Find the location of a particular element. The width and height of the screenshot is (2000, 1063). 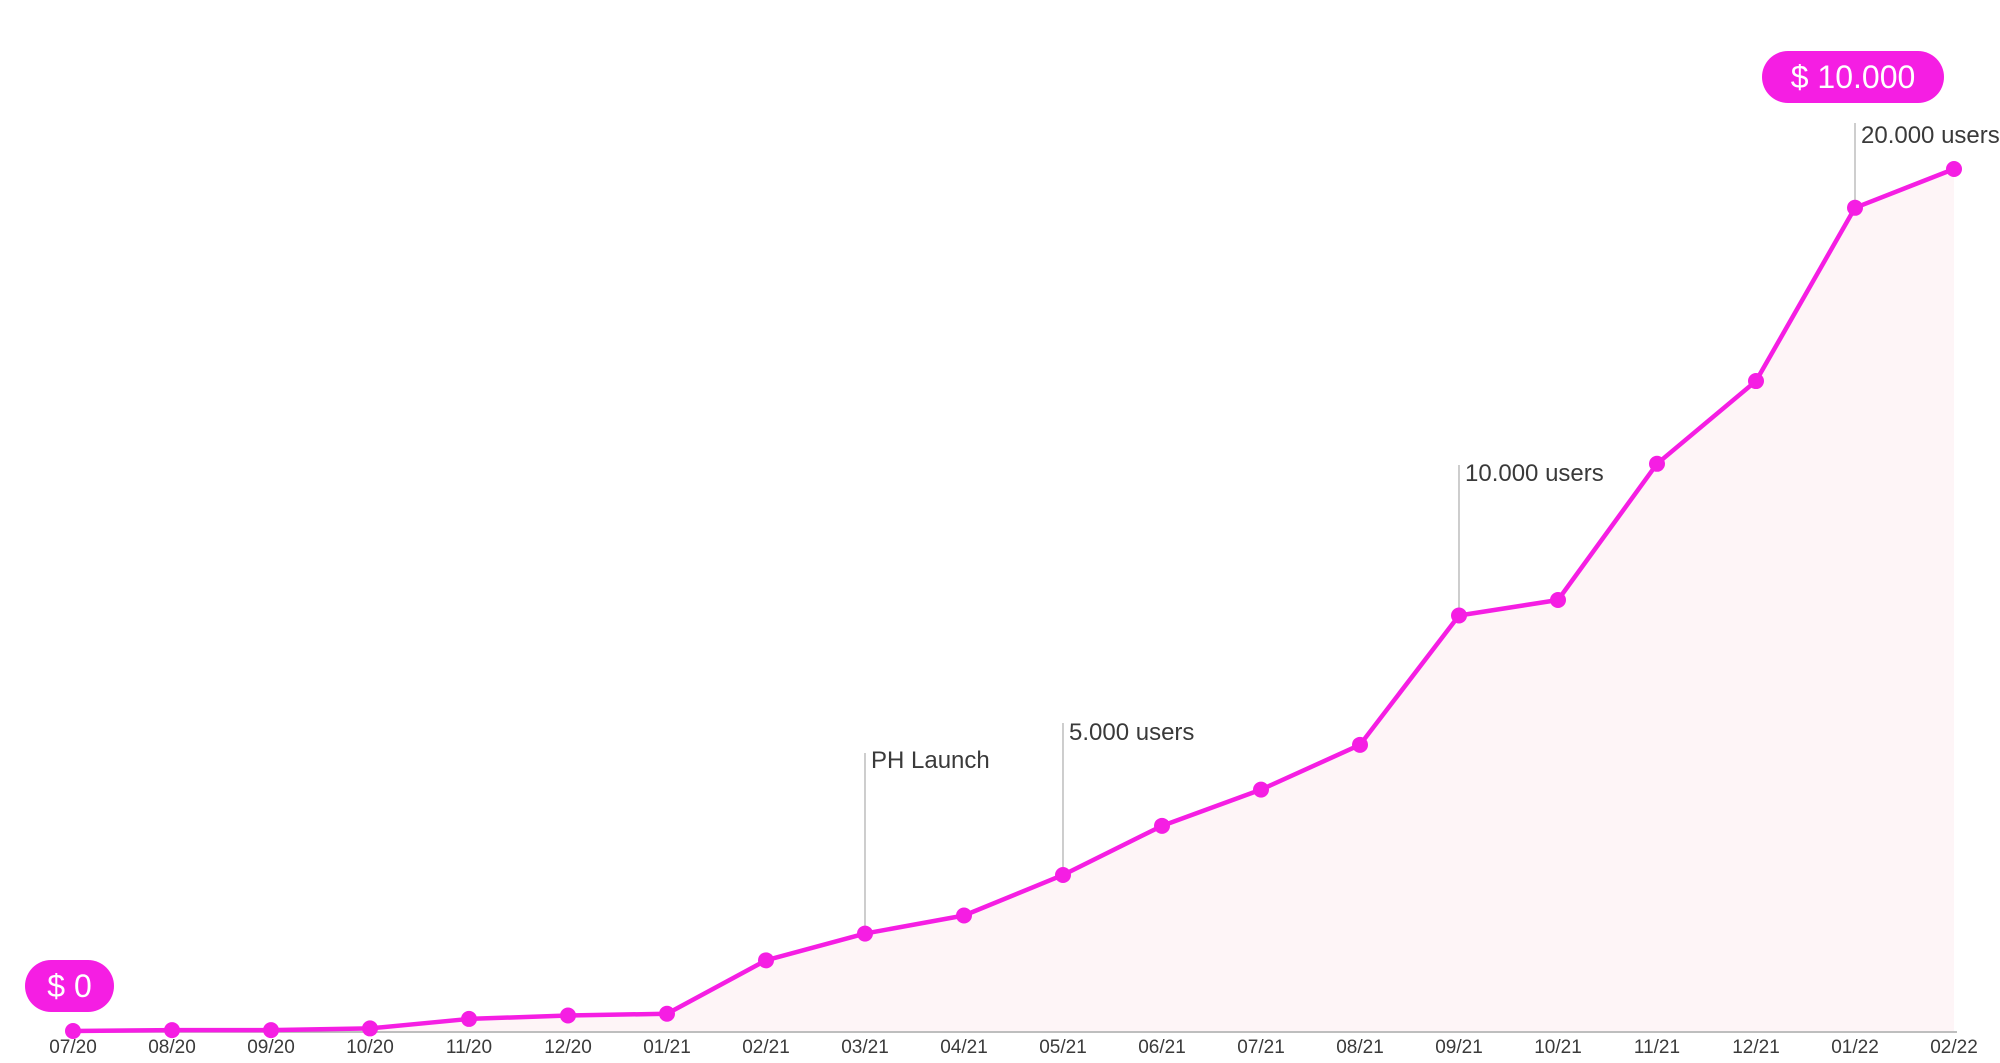

start-value-label: $ 0 is located at coordinates (69, 986).